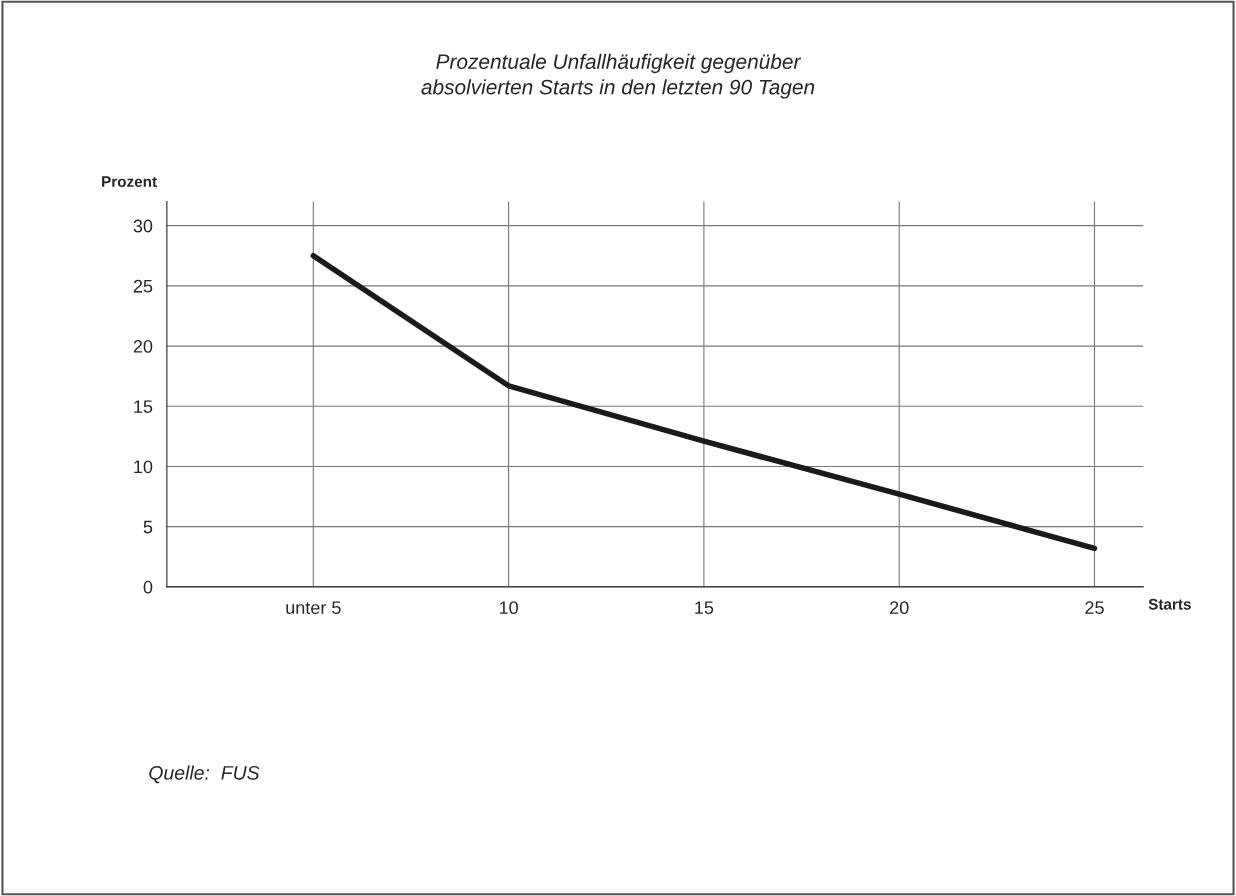  I want to click on x-tick-label: unter 5, so click(313, 608).